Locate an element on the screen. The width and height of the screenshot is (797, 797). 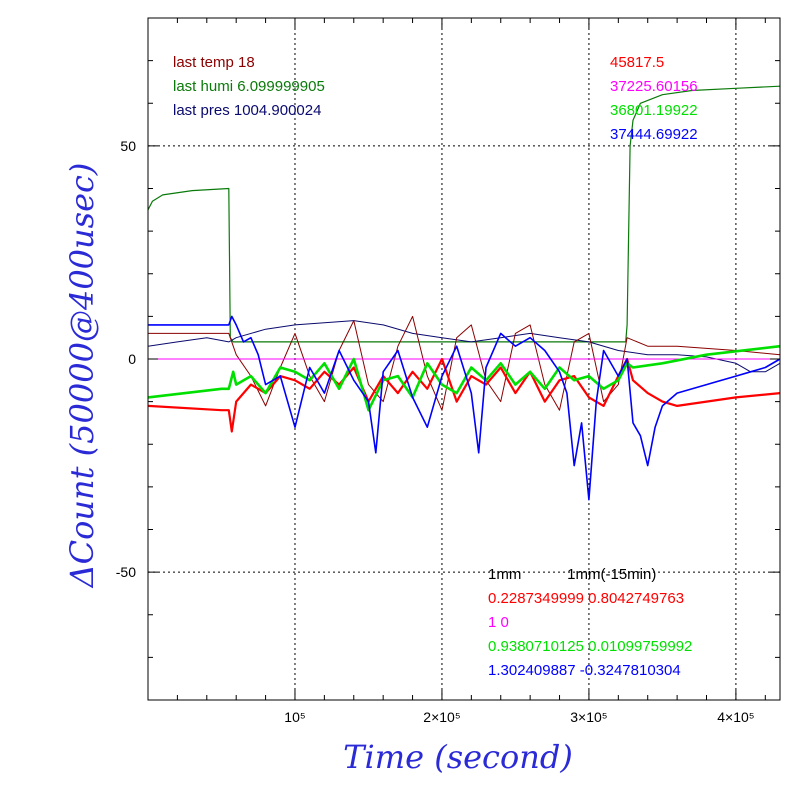
x-tick-label-2: 3×10⁵ is located at coordinates (588, 717).